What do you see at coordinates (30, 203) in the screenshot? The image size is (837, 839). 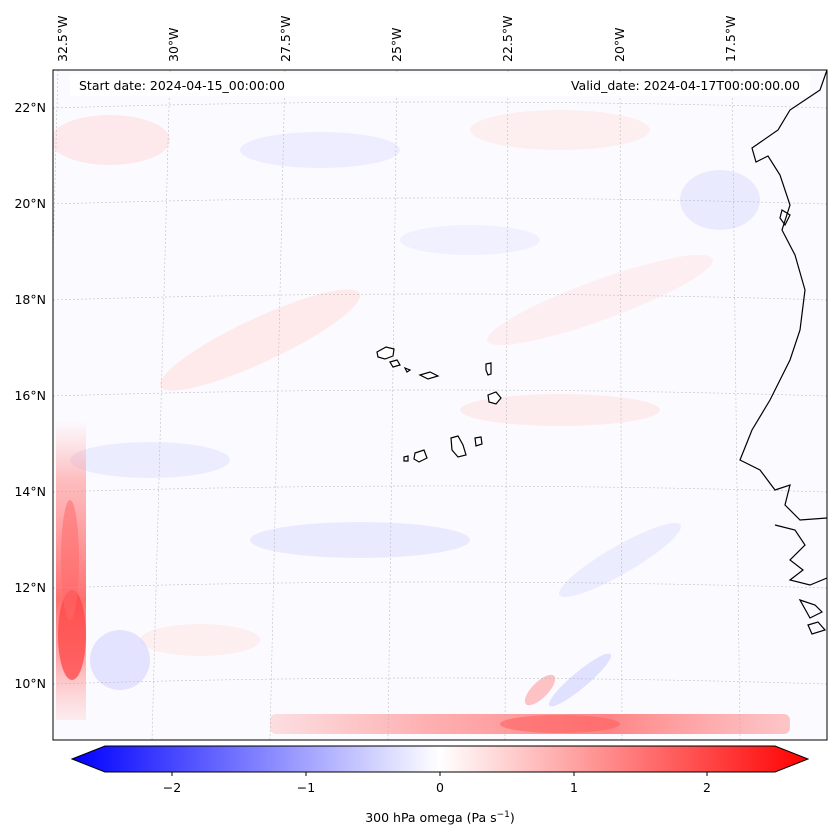 I see `lat-label-20n: 20°N` at bounding box center [30, 203].